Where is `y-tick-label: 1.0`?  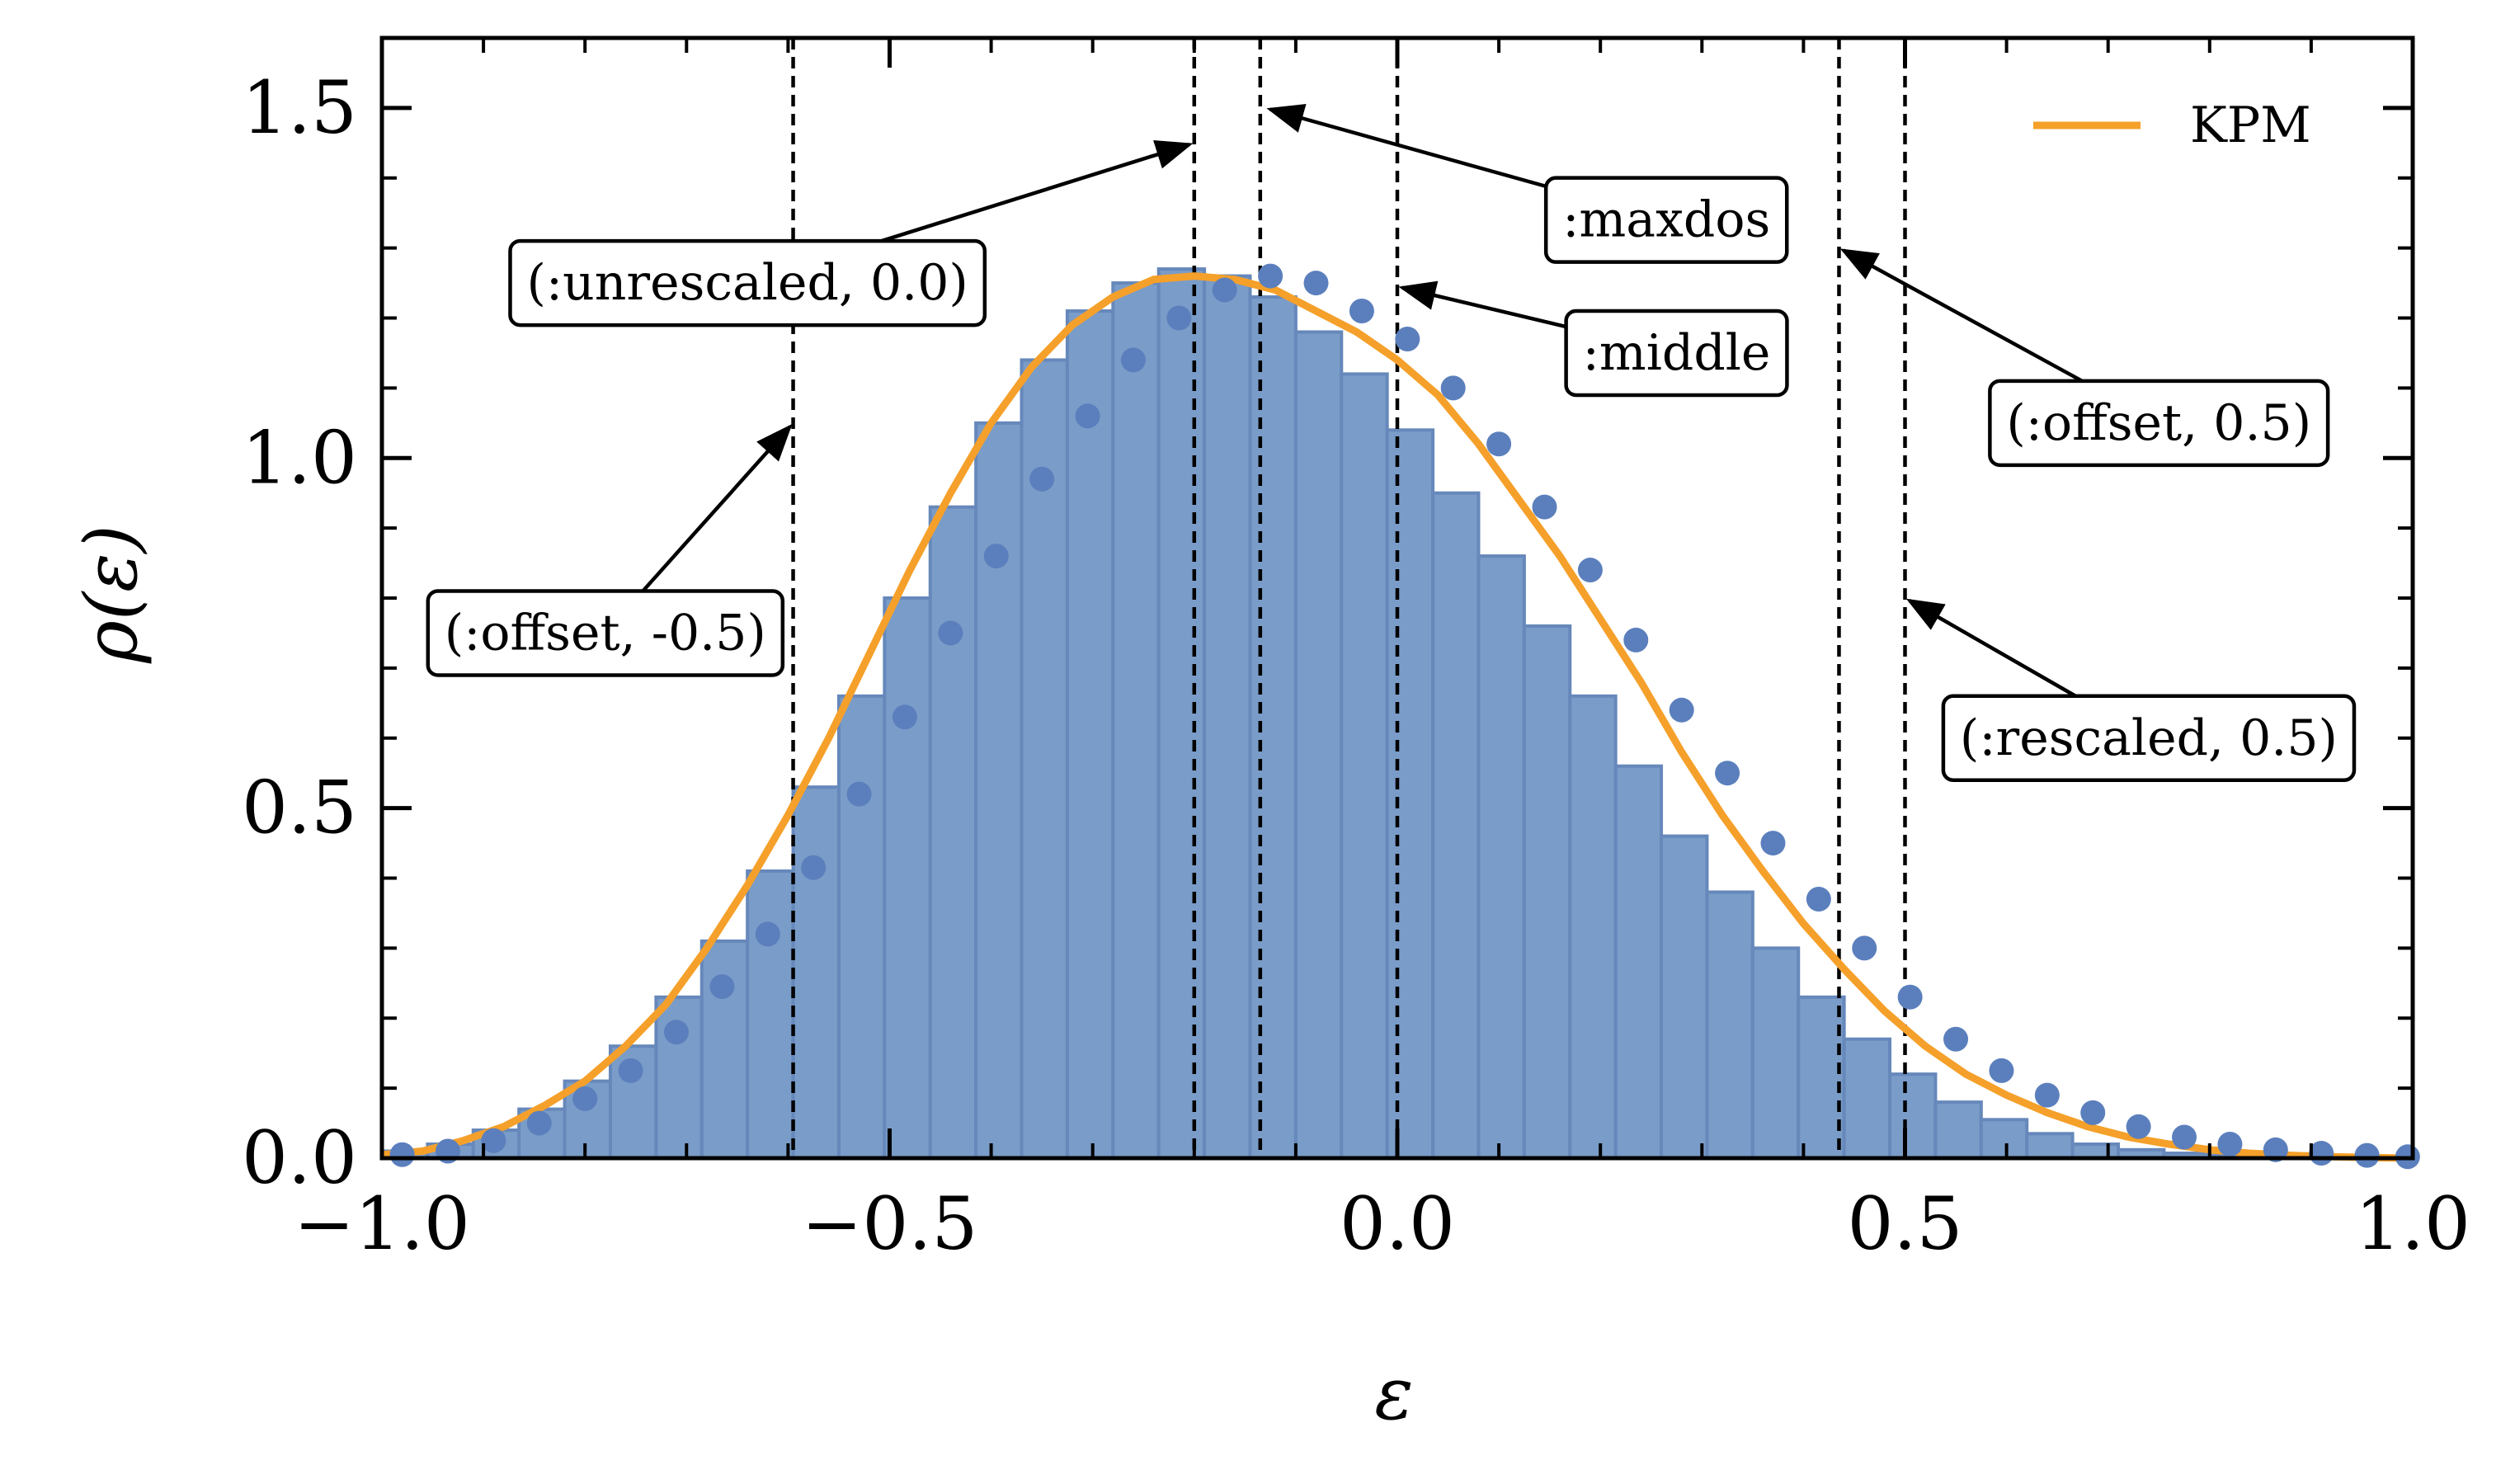 y-tick-label: 1.0 is located at coordinates (299, 457).